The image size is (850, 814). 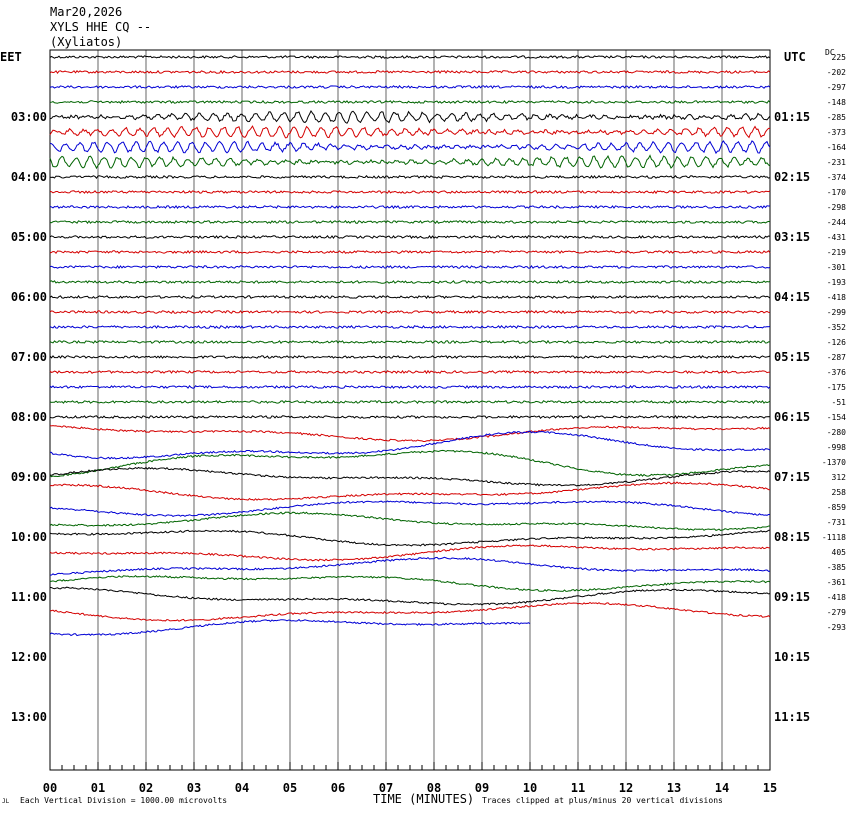 I want to click on dc-offset-label: -1370, so click(x=834, y=462).